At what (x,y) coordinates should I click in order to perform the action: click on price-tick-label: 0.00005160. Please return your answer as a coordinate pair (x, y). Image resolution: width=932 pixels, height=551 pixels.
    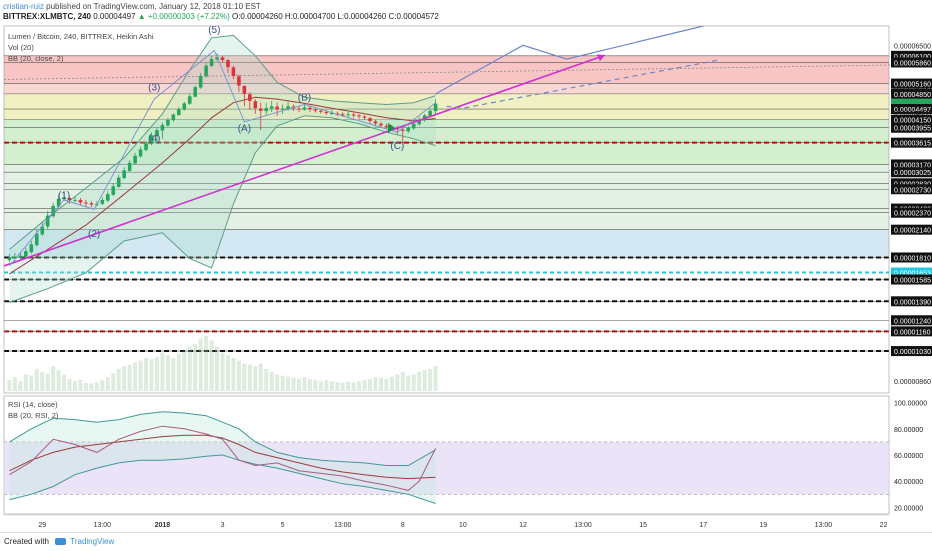
    Looking at the image, I should click on (912, 85).